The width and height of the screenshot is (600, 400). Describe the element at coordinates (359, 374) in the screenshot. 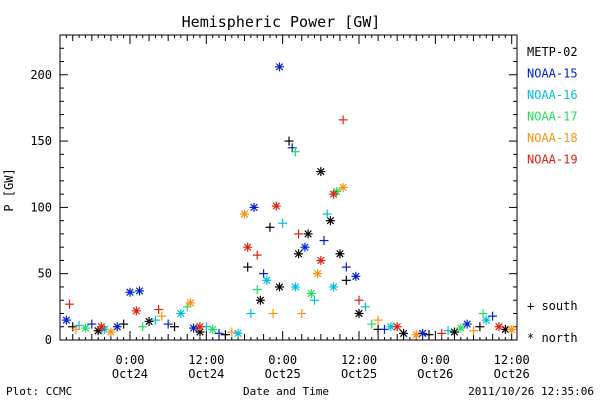

I see `x-tick-label-date: Oct25` at that location.